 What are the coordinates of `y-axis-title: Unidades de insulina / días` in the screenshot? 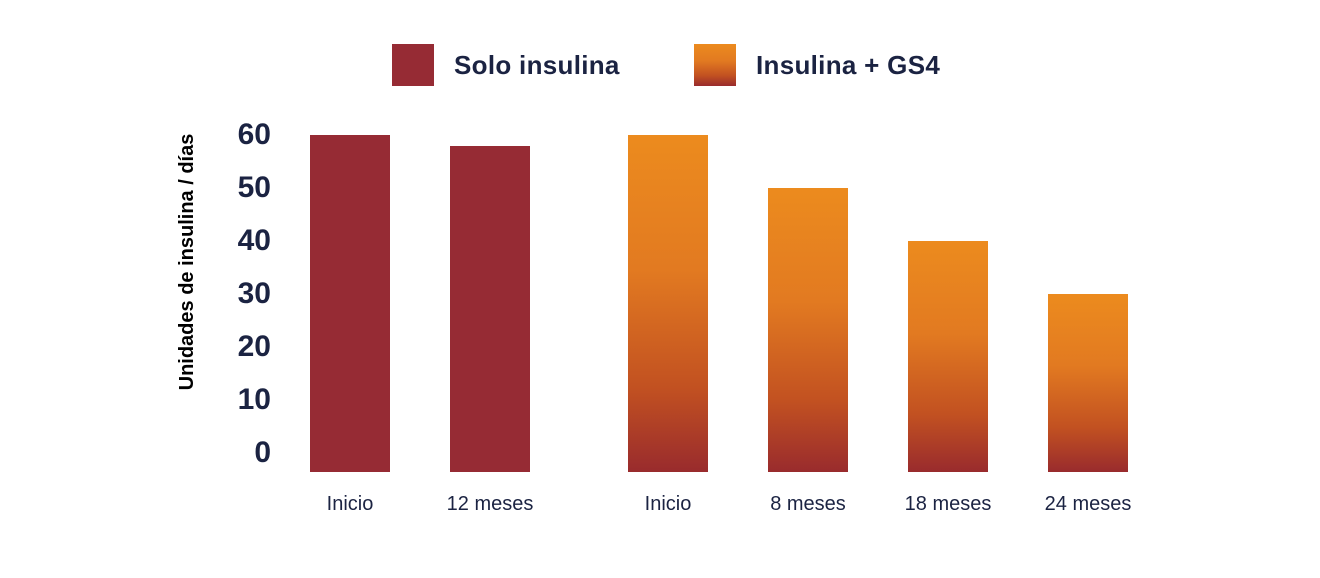 It's located at (187, 262).